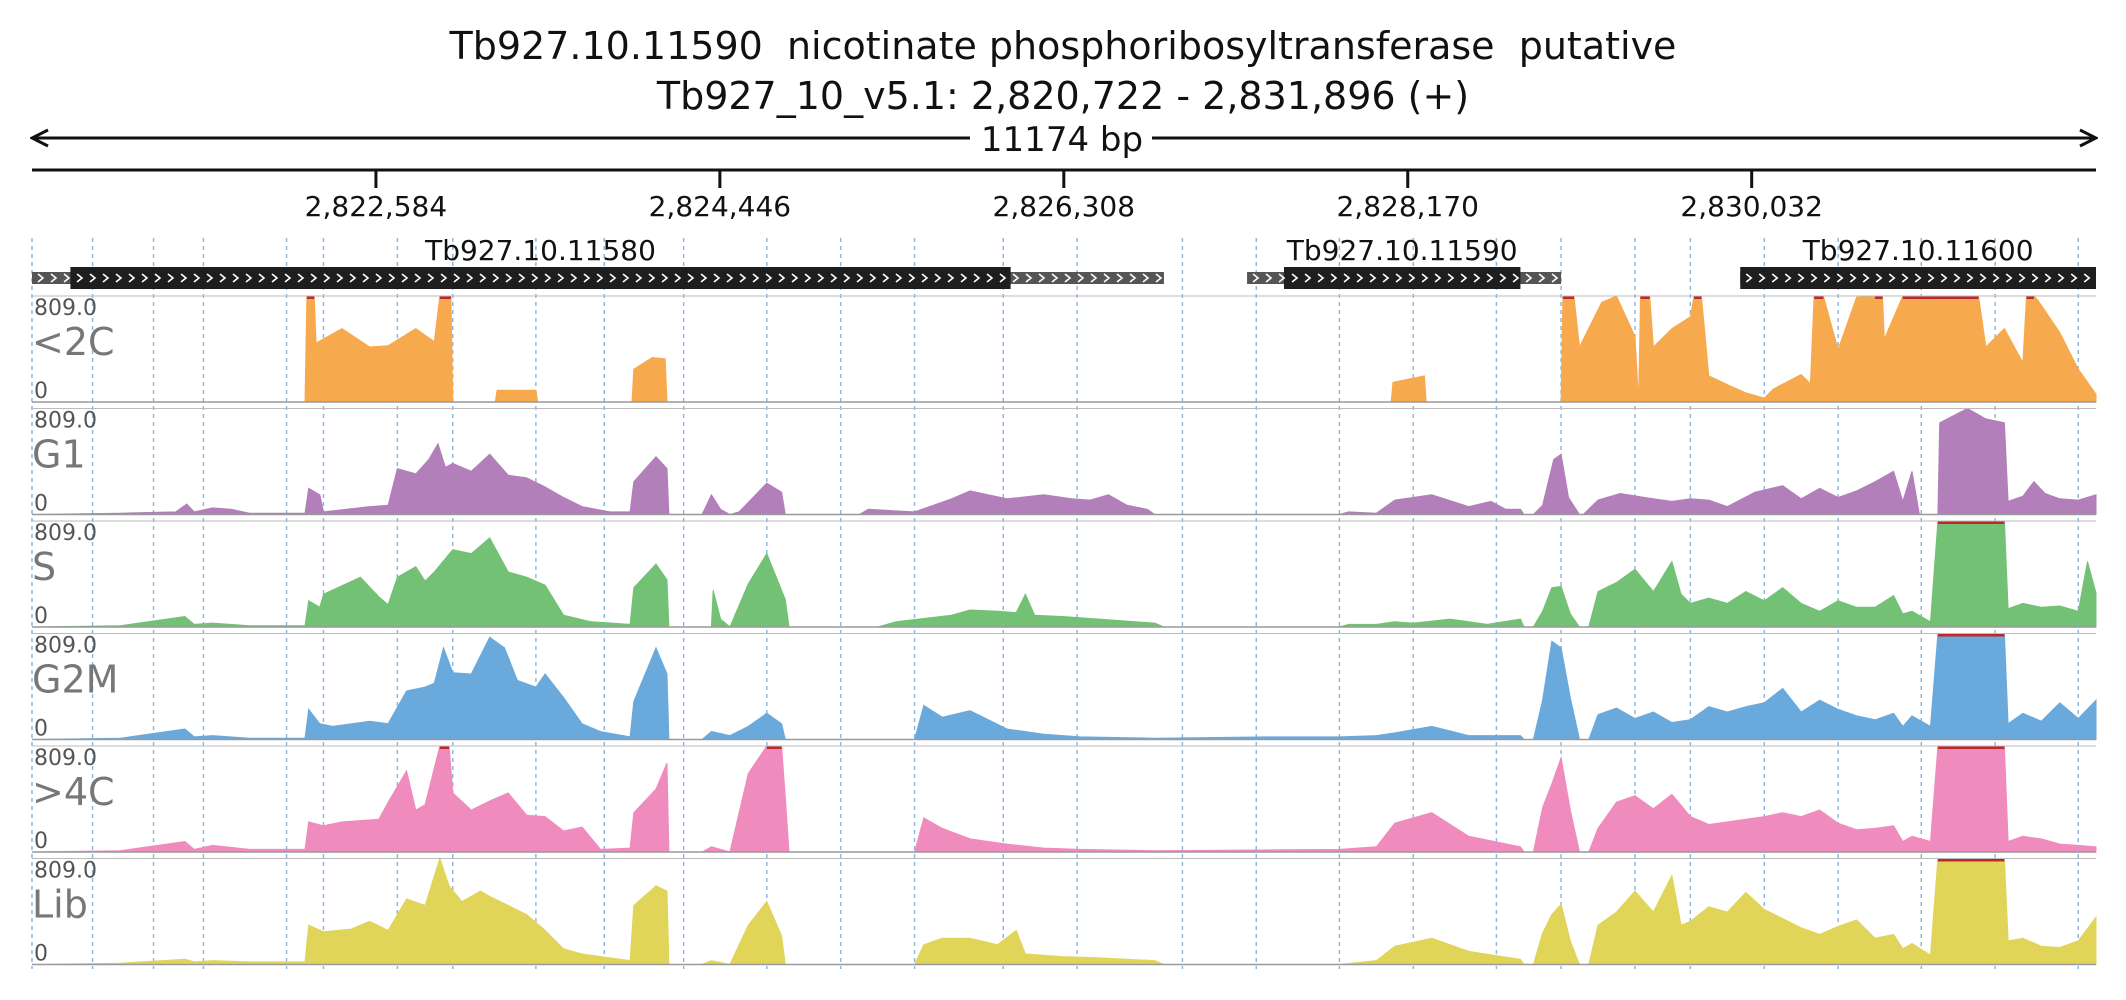  What do you see at coordinates (1407, 206) in the screenshot?
I see `x-tick-label: 2,828,170` at bounding box center [1407, 206].